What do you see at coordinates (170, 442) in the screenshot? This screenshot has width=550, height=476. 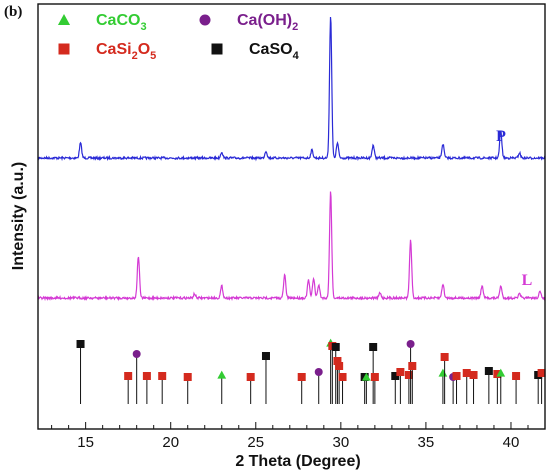 I see `x-tick-label: 20` at bounding box center [170, 442].